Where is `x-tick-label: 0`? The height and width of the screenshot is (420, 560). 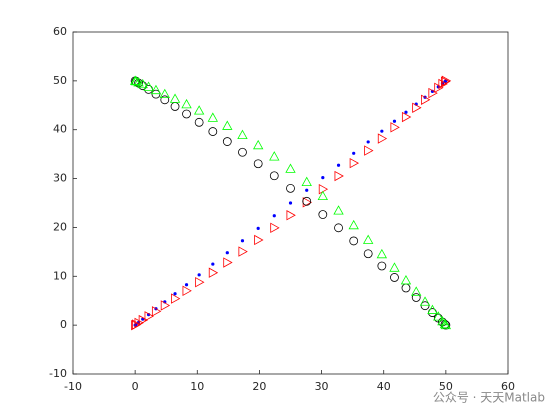 x-tick-label: 0 is located at coordinates (135, 386).